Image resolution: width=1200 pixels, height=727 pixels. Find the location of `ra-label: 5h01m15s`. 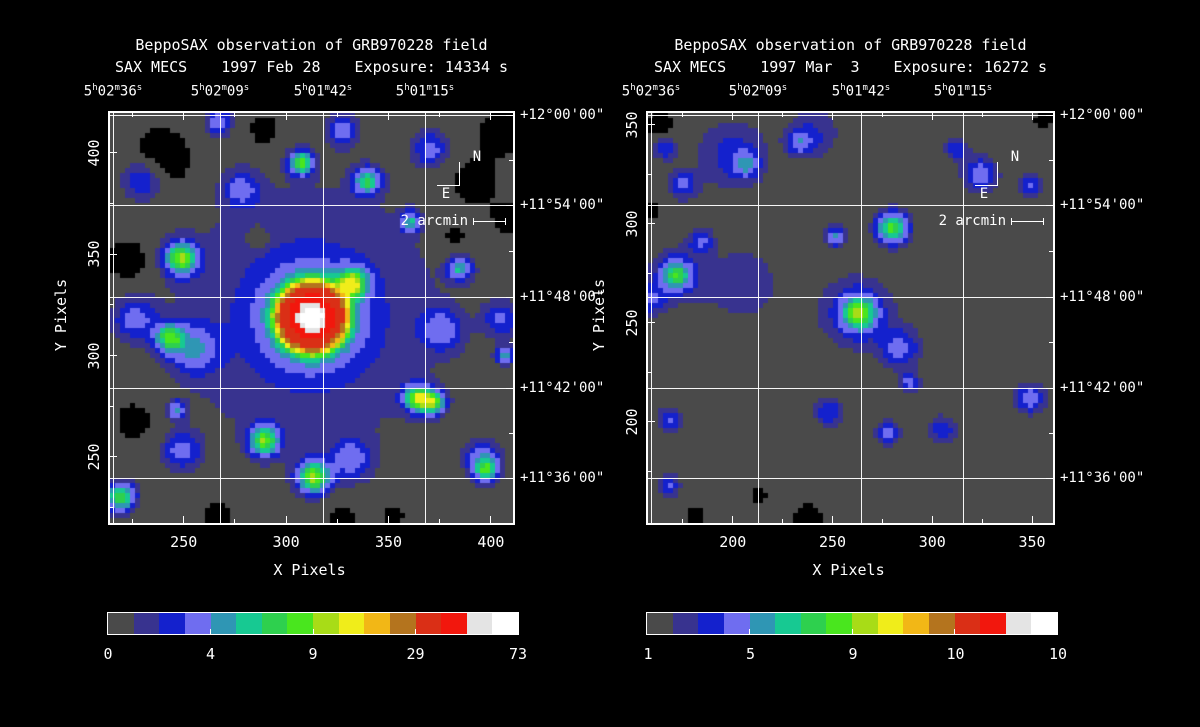

ra-label: 5h01m15s is located at coordinates (425, 91).